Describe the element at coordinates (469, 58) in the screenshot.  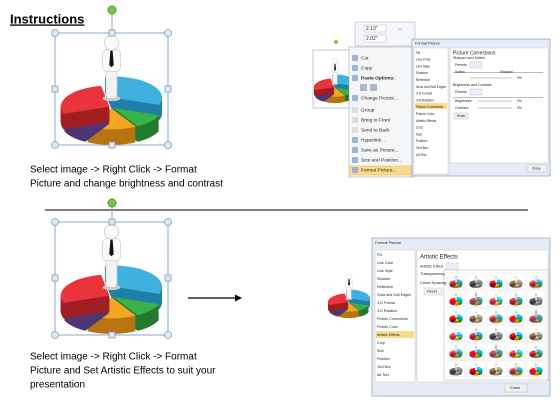
I see `dialog-text: Sharpen and Soften` at that location.